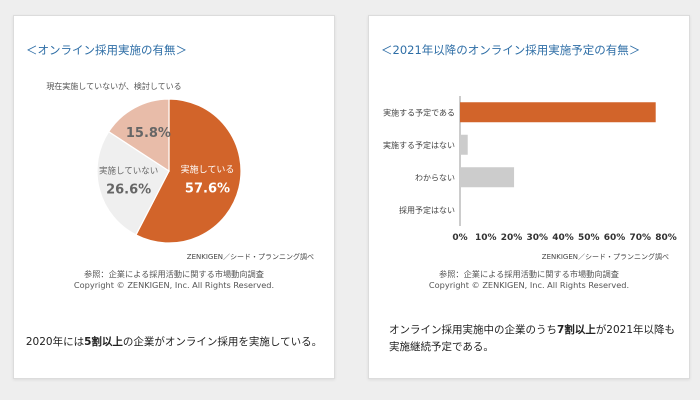 The width and height of the screenshot is (700, 400). What do you see at coordinates (563, 238) in the screenshot?
I see `x-tick-label: 40%` at bounding box center [563, 238].